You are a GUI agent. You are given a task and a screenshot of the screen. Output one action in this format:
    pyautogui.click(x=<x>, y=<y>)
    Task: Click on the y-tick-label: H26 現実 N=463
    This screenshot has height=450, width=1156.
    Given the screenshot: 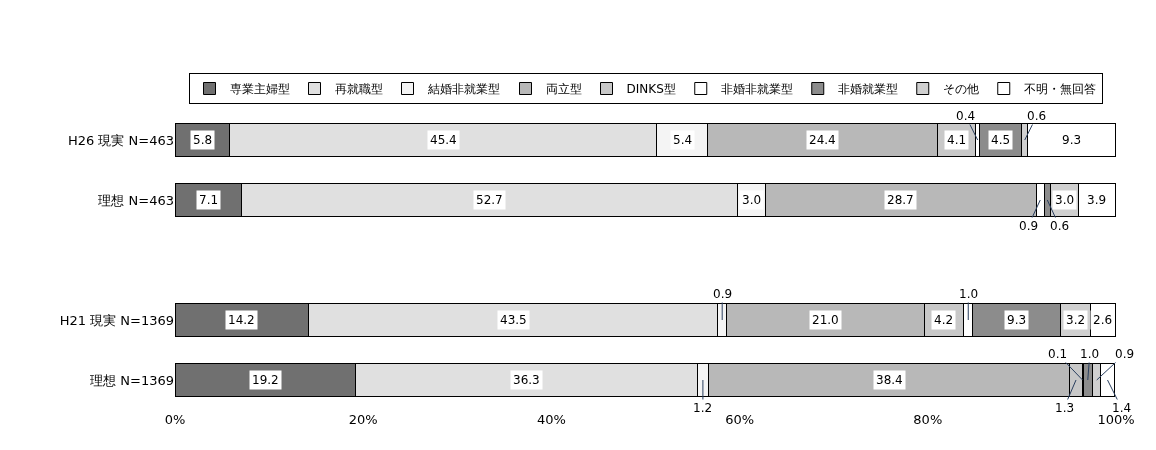 What is the action you would take?
    pyautogui.click(x=120, y=140)
    